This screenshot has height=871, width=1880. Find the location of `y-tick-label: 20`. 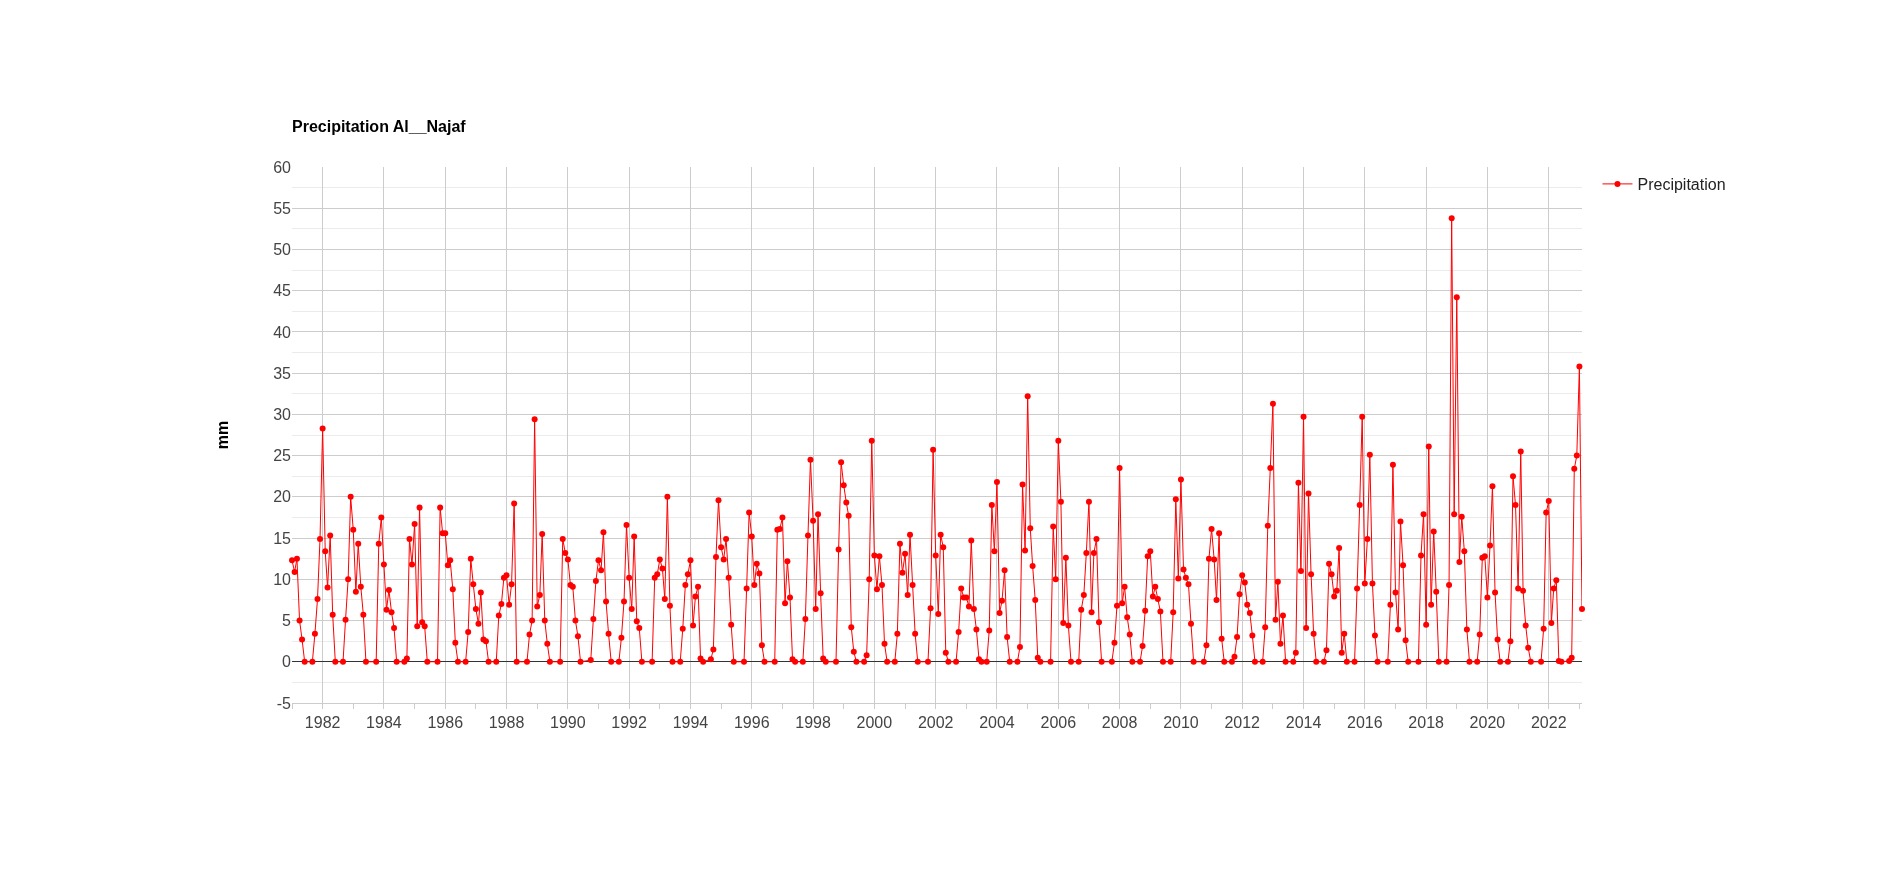

y-tick-label: 20 is located at coordinates (282, 497).